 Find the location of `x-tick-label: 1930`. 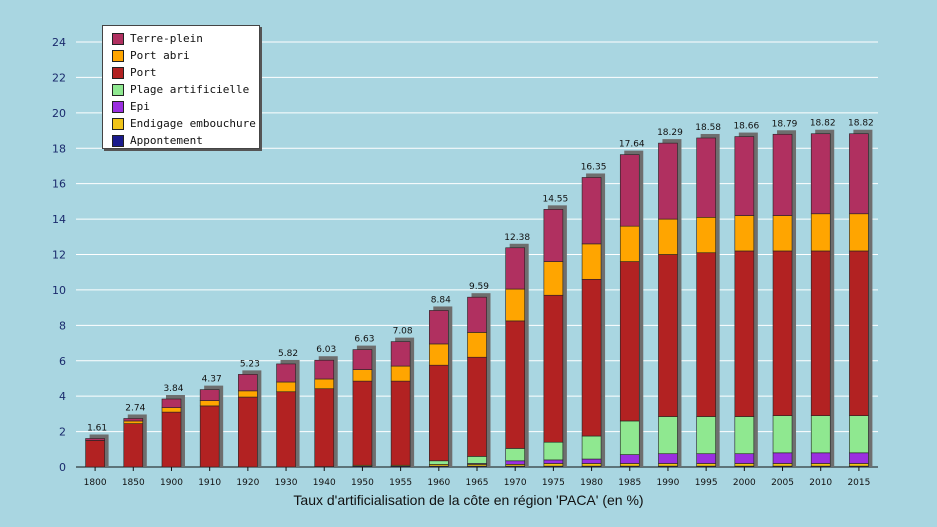

x-tick-label: 1930 is located at coordinates (286, 483).